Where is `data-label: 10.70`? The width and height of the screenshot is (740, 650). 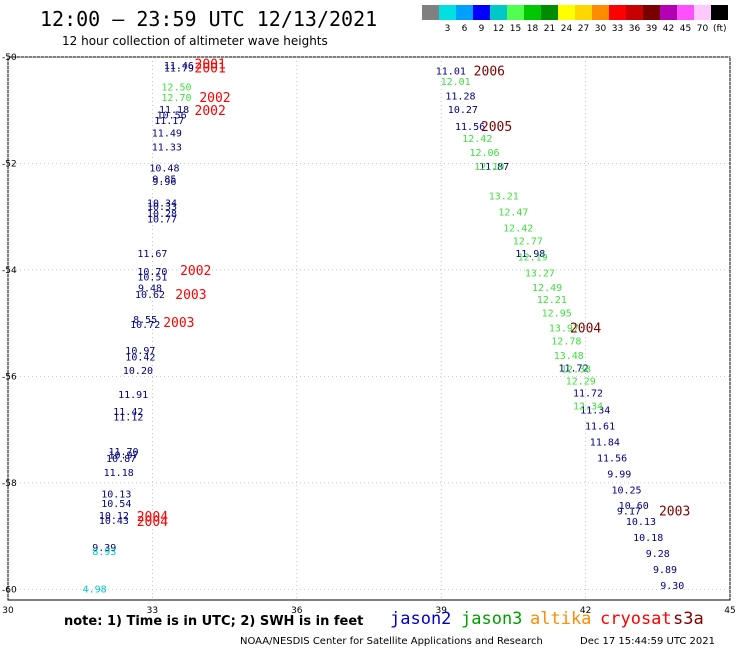
data-label: 10.70 is located at coordinates (152, 272).